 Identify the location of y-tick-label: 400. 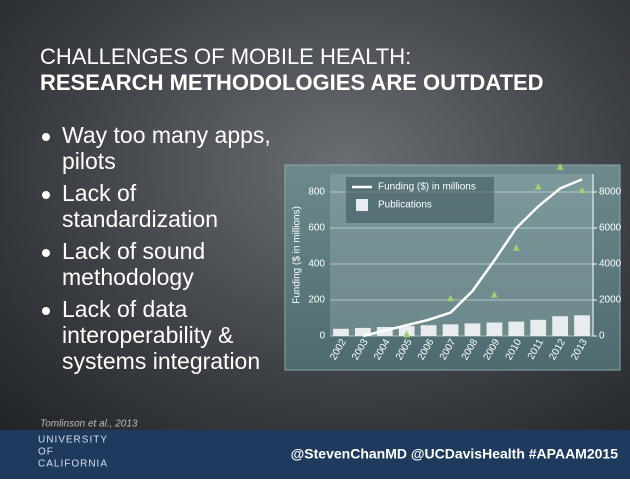
(316, 264).